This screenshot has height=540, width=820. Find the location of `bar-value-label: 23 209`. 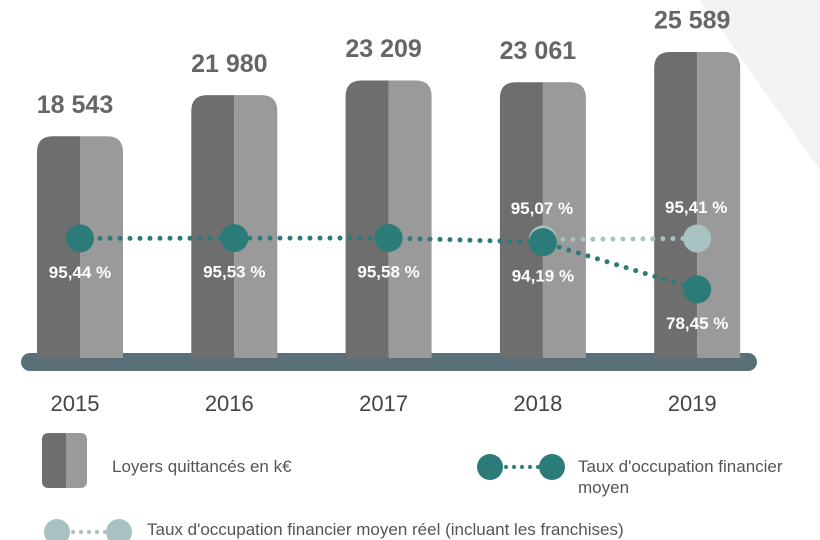

bar-value-label: 23 209 is located at coordinates (383, 49).